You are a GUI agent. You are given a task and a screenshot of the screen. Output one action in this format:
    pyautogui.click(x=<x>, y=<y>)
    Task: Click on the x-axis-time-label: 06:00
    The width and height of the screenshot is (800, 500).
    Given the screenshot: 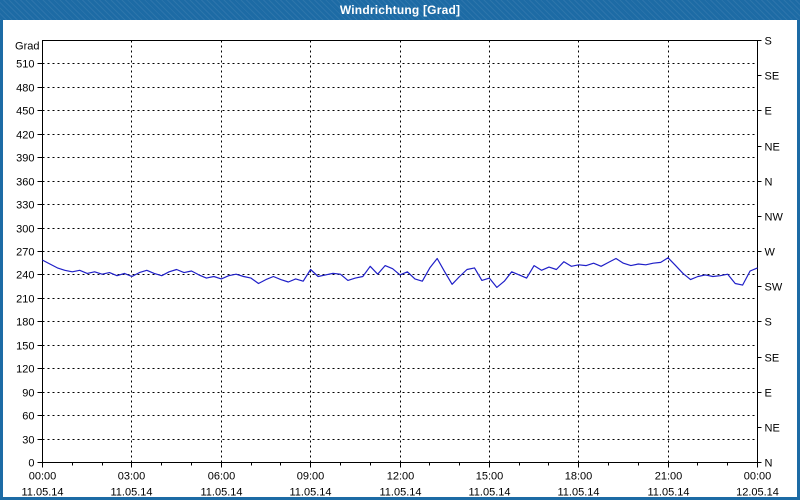 What is the action you would take?
    pyautogui.click(x=222, y=477)
    